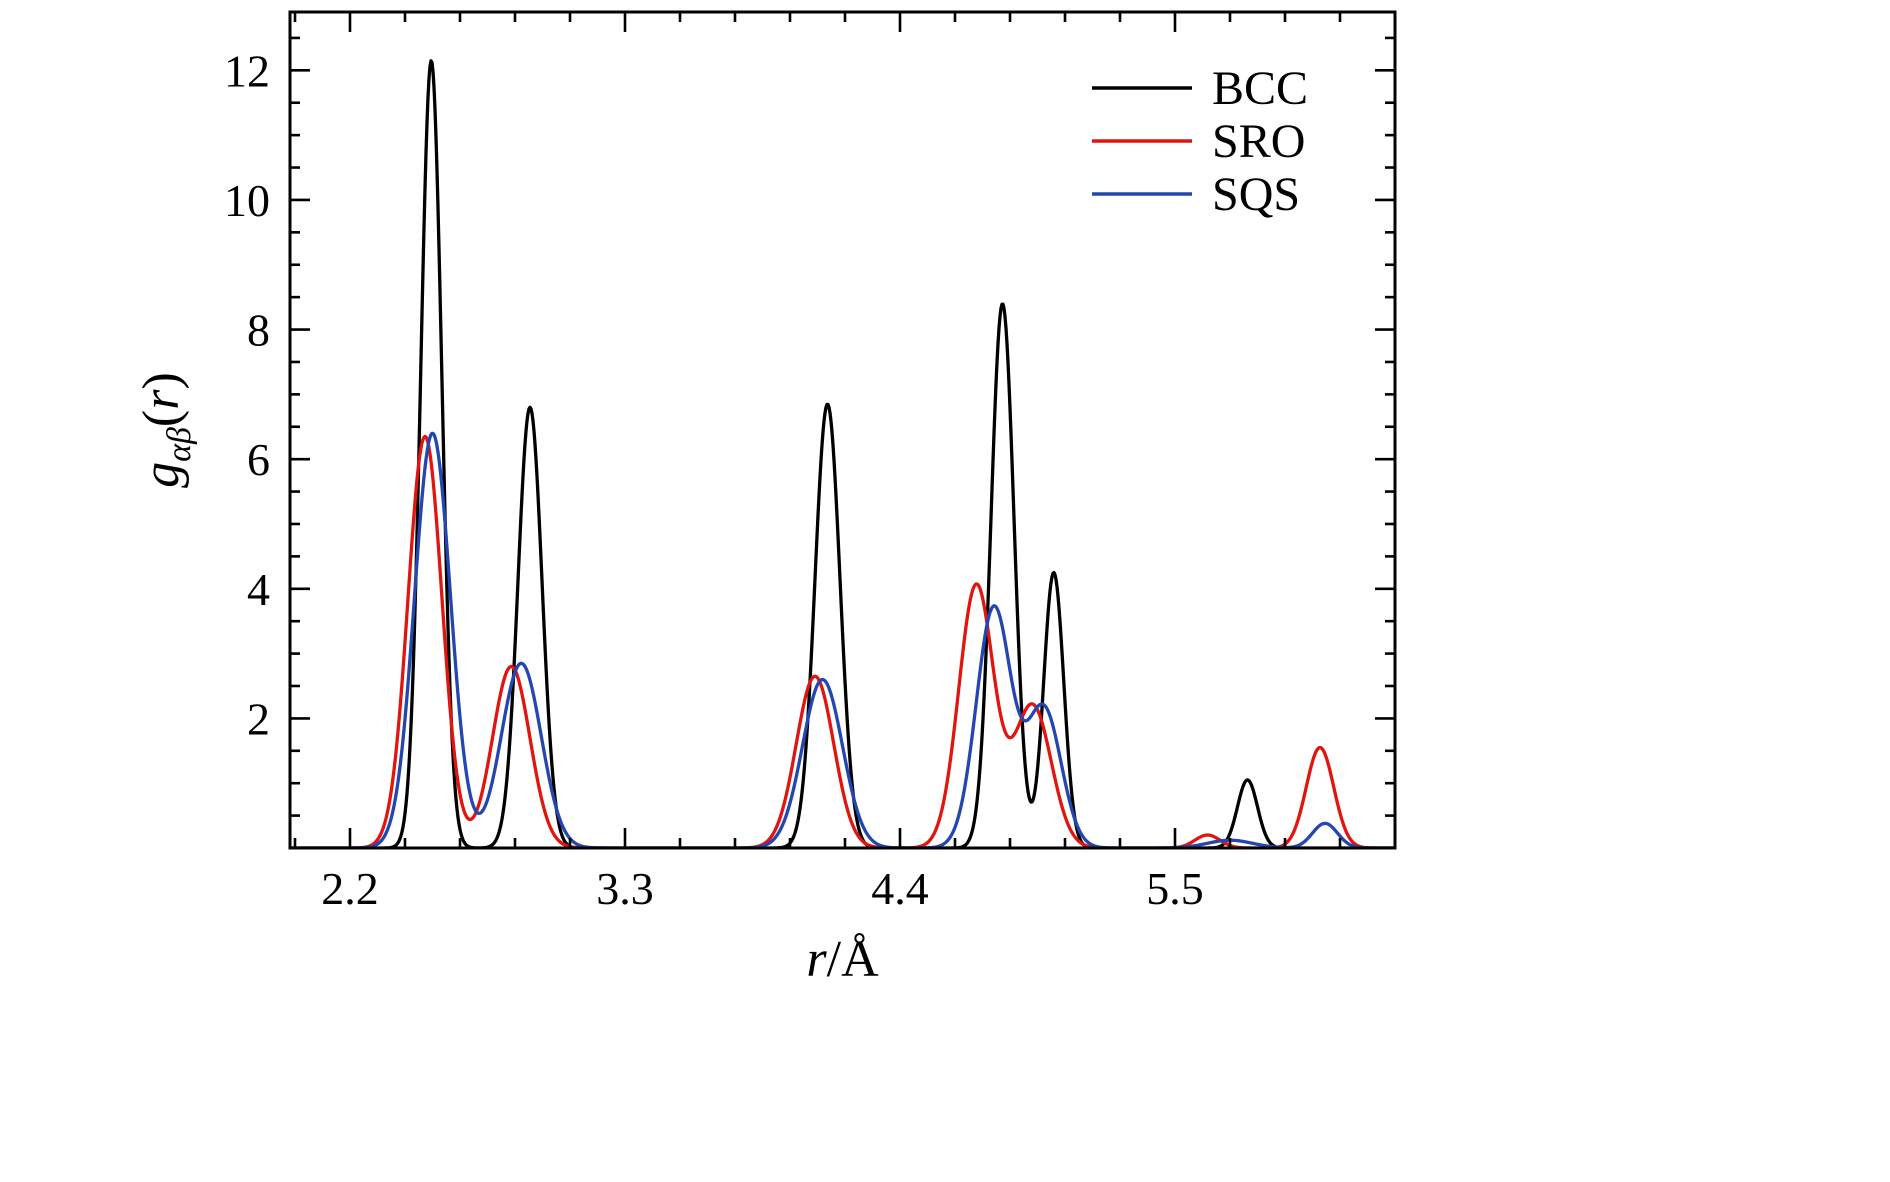  What do you see at coordinates (165, 430) in the screenshot?
I see `y-axis-label: gαβ(r)` at bounding box center [165, 430].